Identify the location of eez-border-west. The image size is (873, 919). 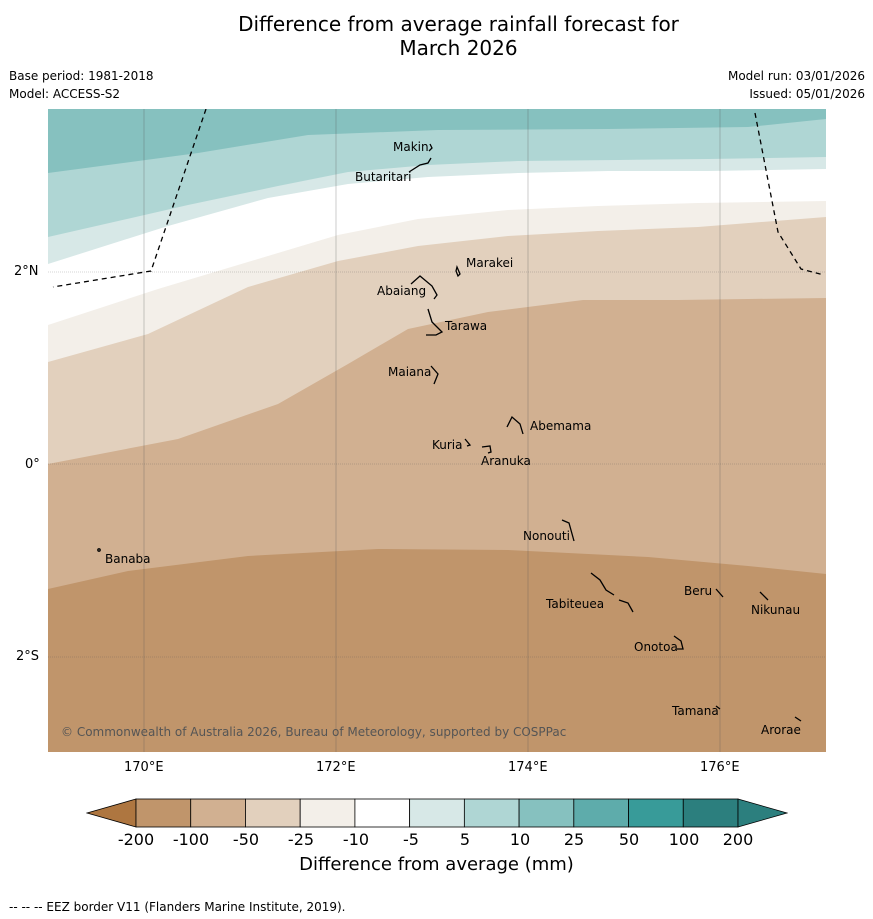
(129, 198).